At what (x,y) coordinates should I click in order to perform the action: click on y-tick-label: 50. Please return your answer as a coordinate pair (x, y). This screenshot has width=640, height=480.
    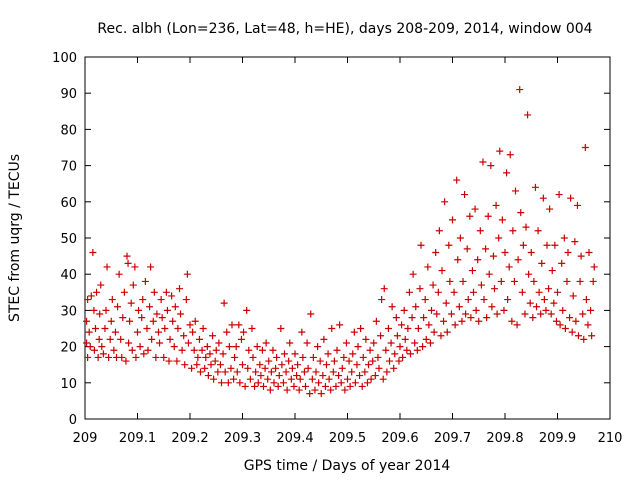
    Looking at the image, I should click on (68, 239).